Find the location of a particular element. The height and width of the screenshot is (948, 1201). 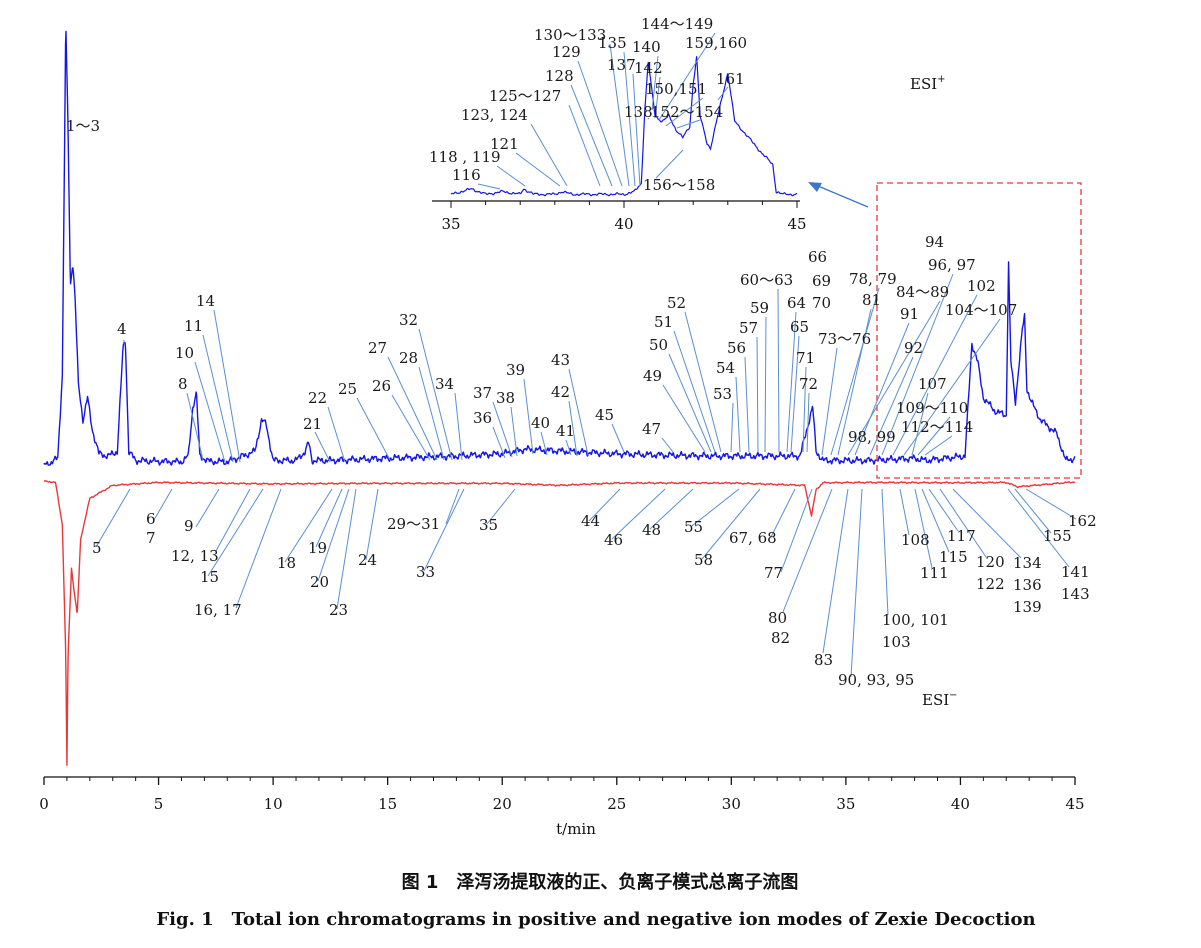

peak-label-positive-109-110: 109～110 is located at coordinates (932, 408).